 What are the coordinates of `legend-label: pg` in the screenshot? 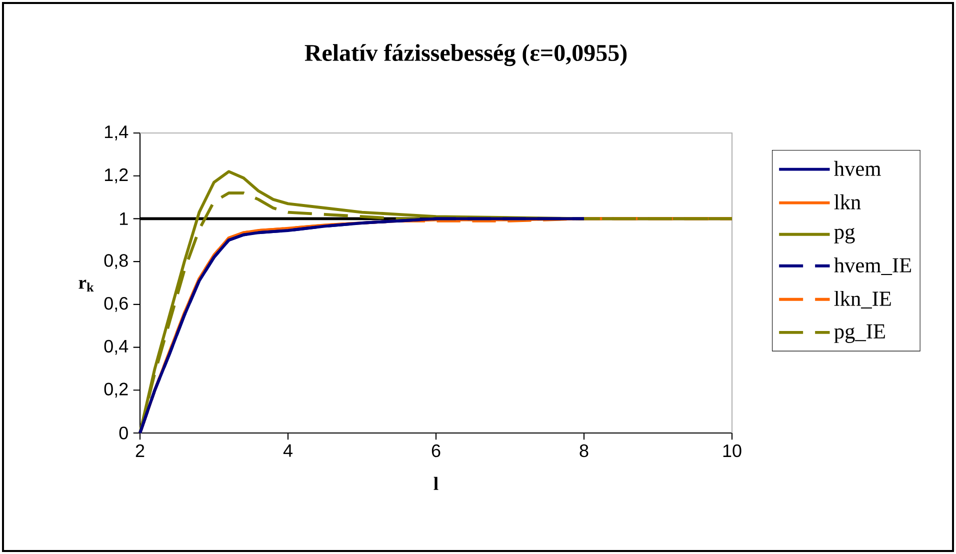 It's located at (844, 236).